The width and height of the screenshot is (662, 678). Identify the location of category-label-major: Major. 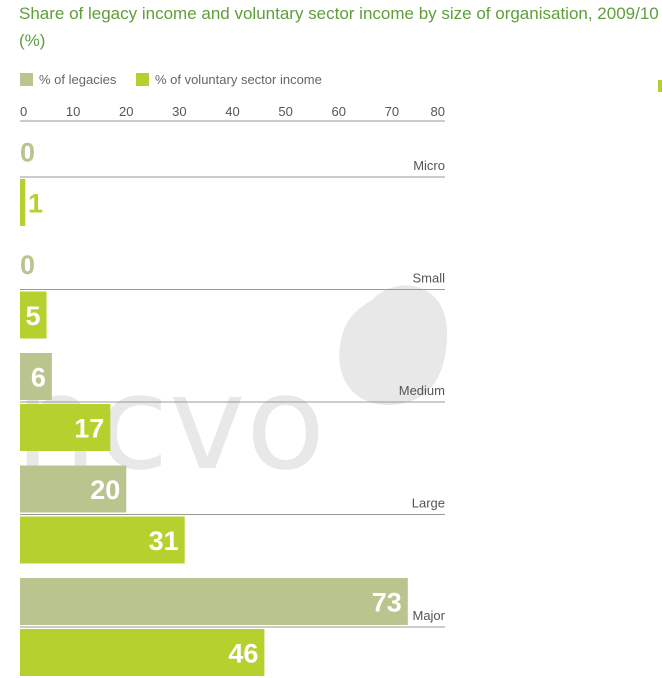
(428, 615).